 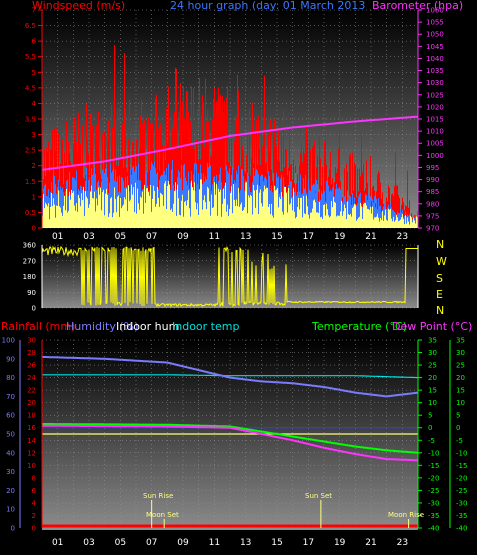 What do you see at coordinates (245, 543) in the screenshot?
I see `x-tick-label-bottom: 13` at bounding box center [245, 543].